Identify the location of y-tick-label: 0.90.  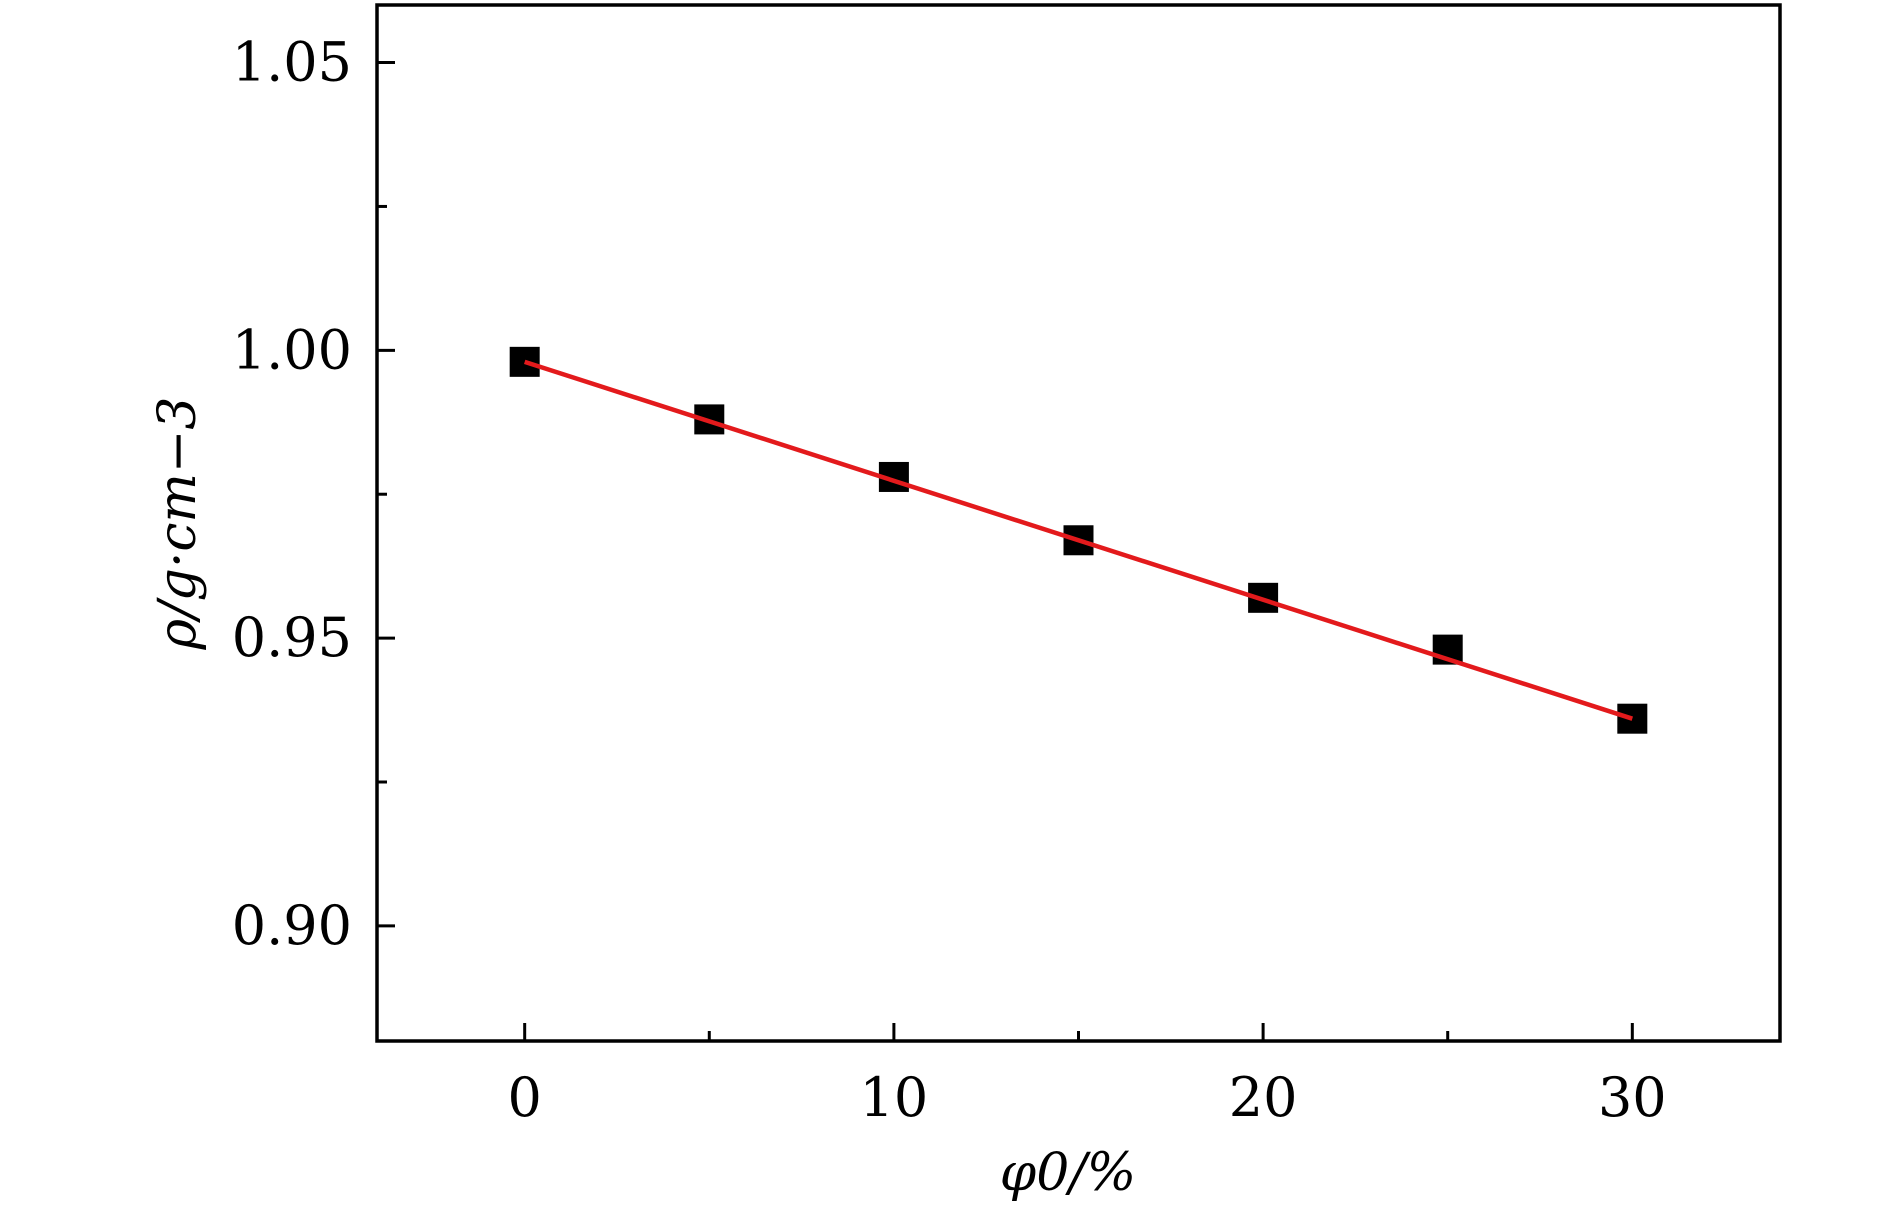
(292, 925).